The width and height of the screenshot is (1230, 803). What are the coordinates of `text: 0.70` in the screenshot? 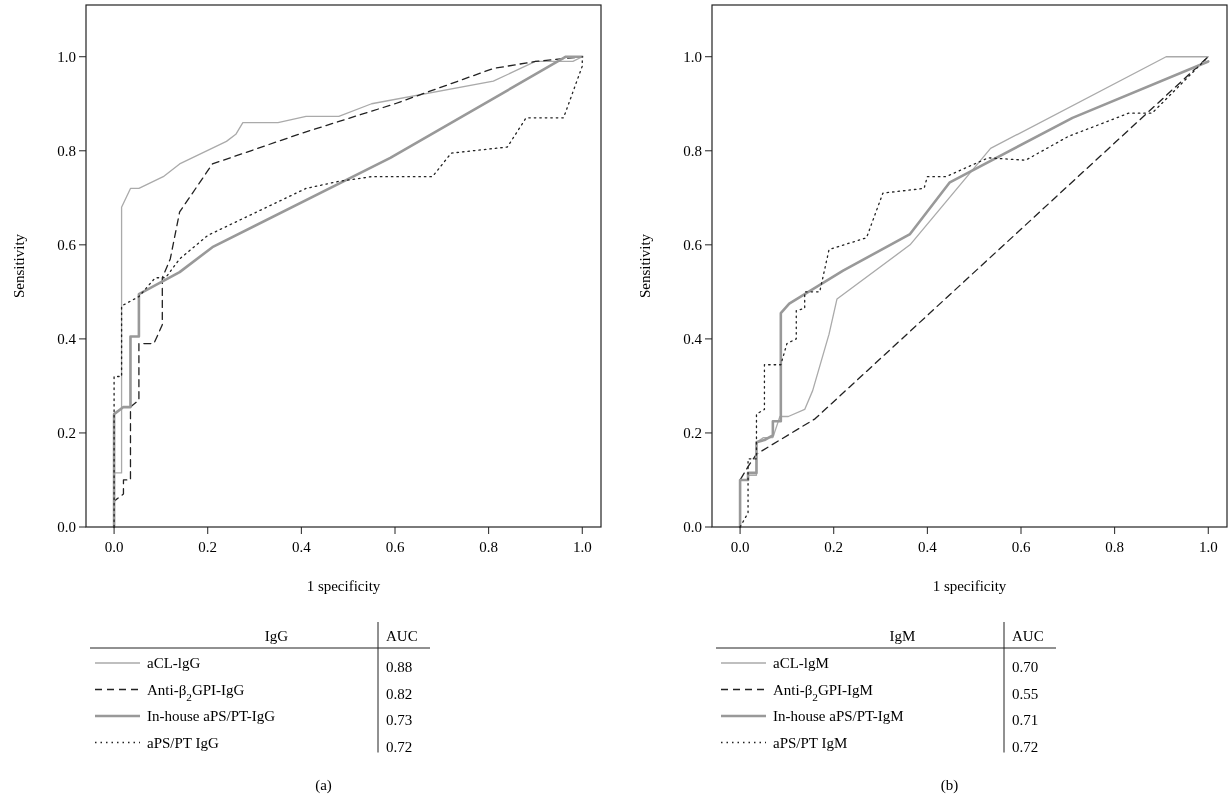 It's located at (1025, 667).